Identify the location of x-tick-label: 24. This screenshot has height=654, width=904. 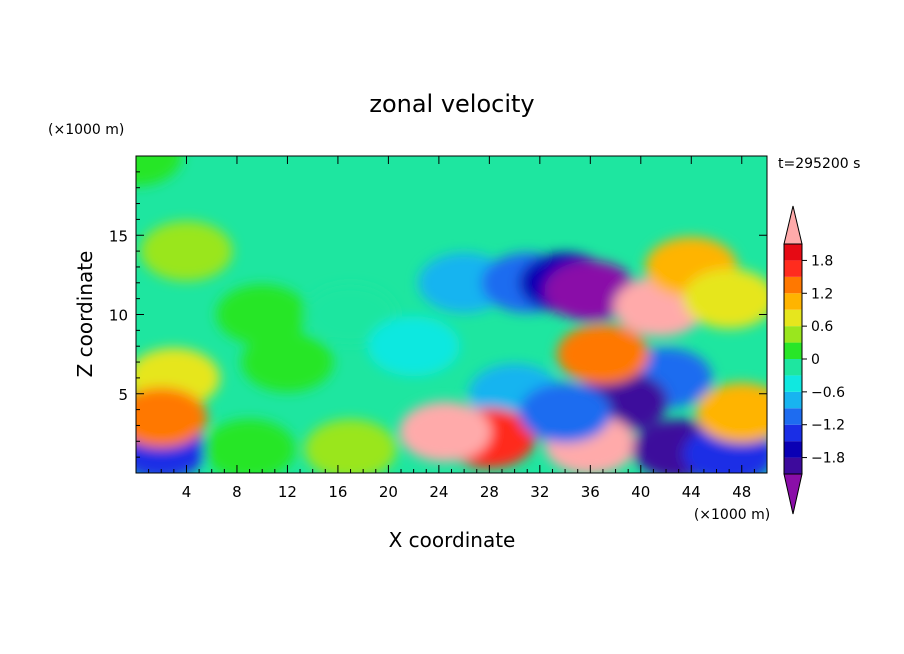
(438, 492).